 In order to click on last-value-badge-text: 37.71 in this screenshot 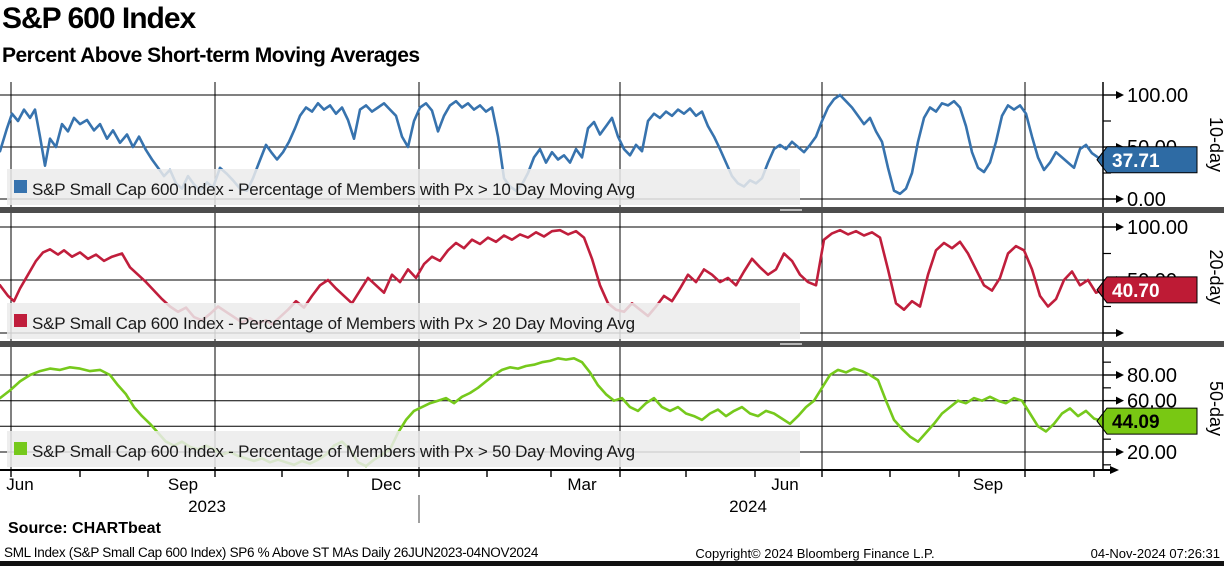, I will do `click(1136, 161)`.